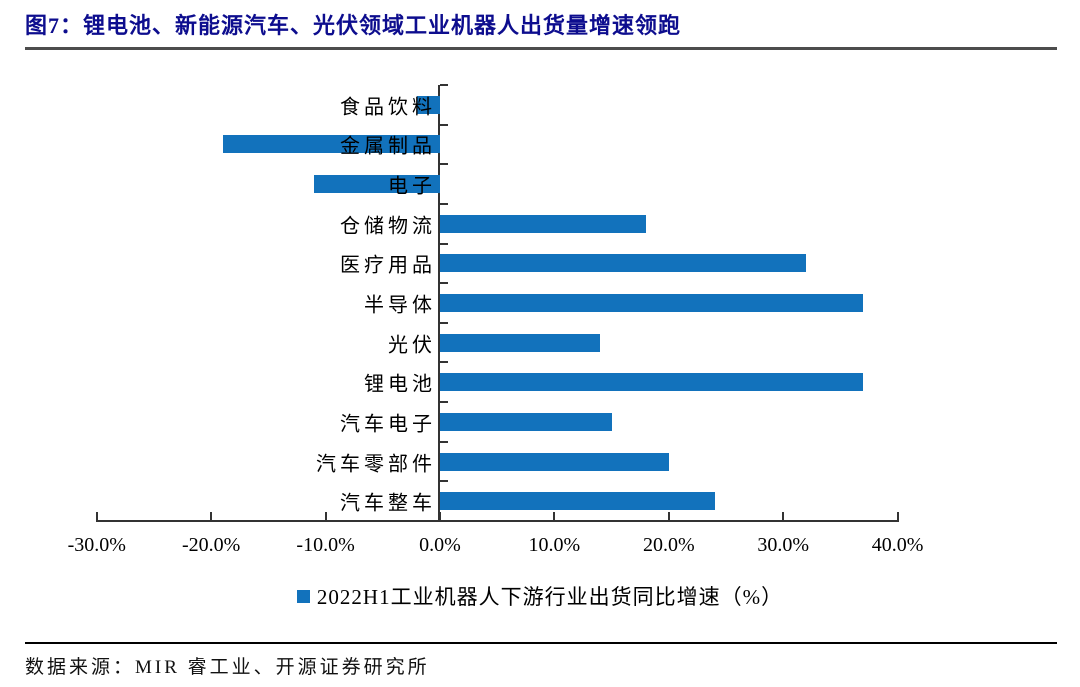 Image resolution: width=1080 pixels, height=687 pixels. I want to click on category-label: 汽车零部件, so click(376, 464).